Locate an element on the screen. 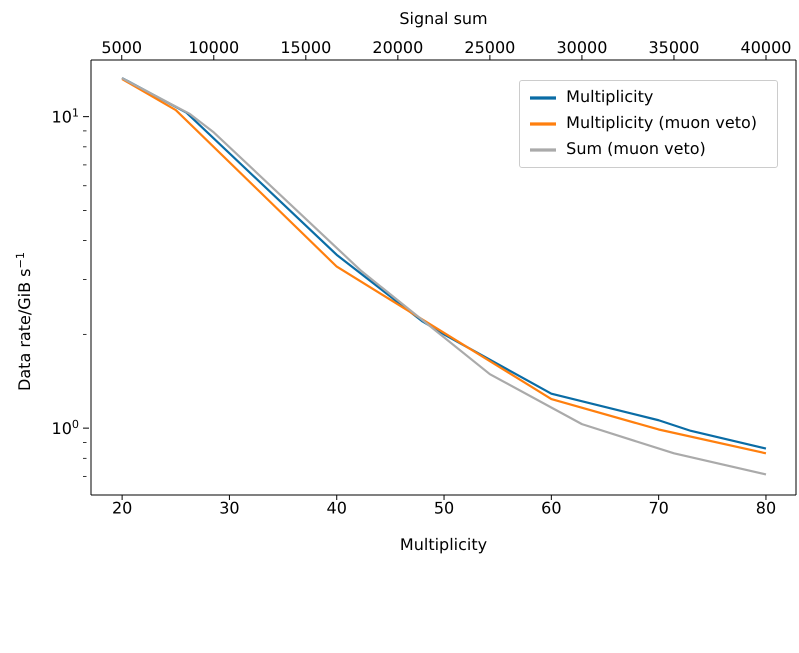 This screenshot has width=799, height=653. x-tick-label: 70 is located at coordinates (658, 508).